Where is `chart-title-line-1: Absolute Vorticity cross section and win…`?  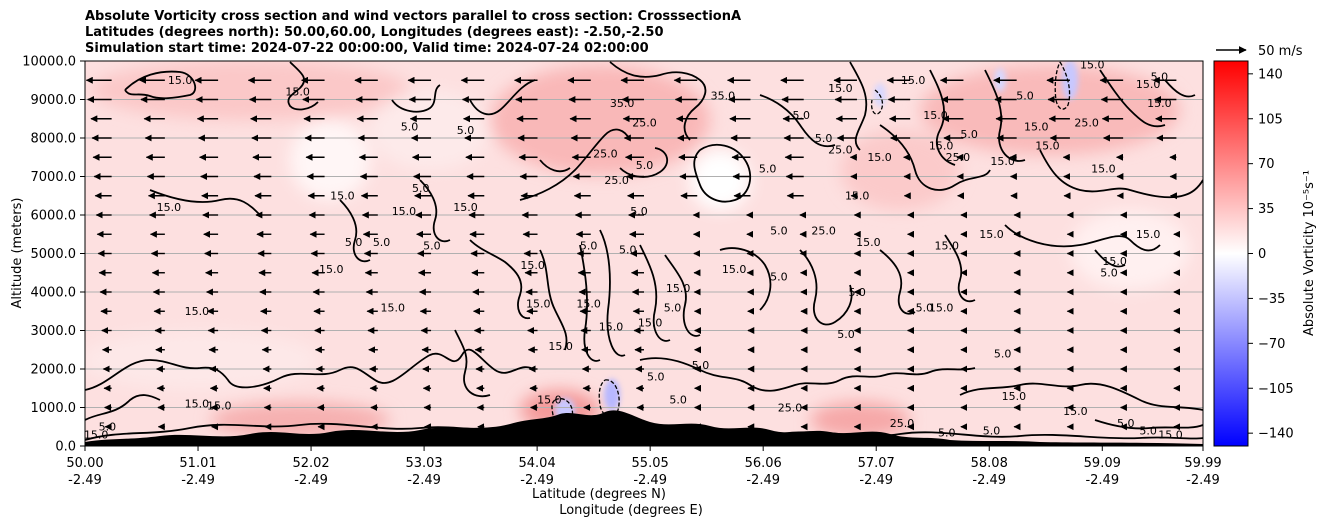 chart-title-line-1: Absolute Vorticity cross section and win… is located at coordinates (413, 16).